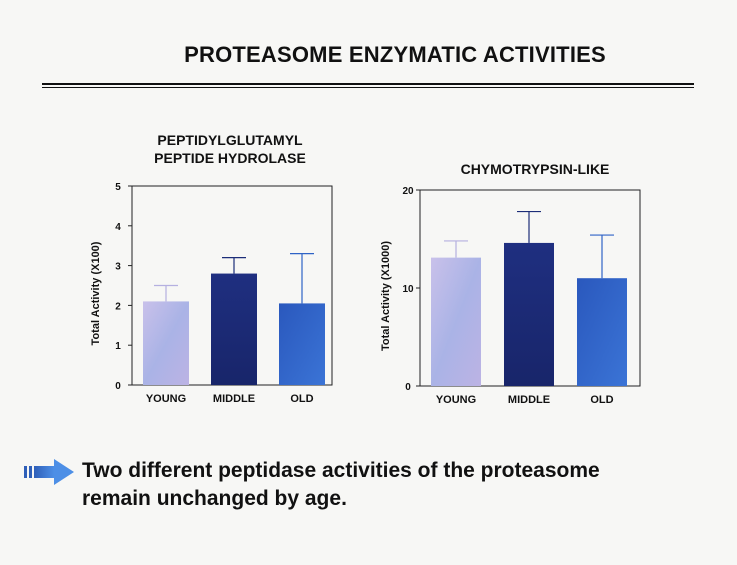 This screenshot has width=737, height=565. Describe the element at coordinates (395, 54) in the screenshot. I see `slide-title: PROTEASOME ENZYMATIC ACTIVITIES` at that location.